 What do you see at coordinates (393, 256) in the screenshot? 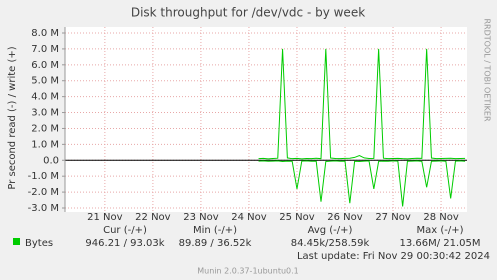
I see `last-update: Last update: Fri Nov 29 00:30:42 2024` at bounding box center [393, 256].